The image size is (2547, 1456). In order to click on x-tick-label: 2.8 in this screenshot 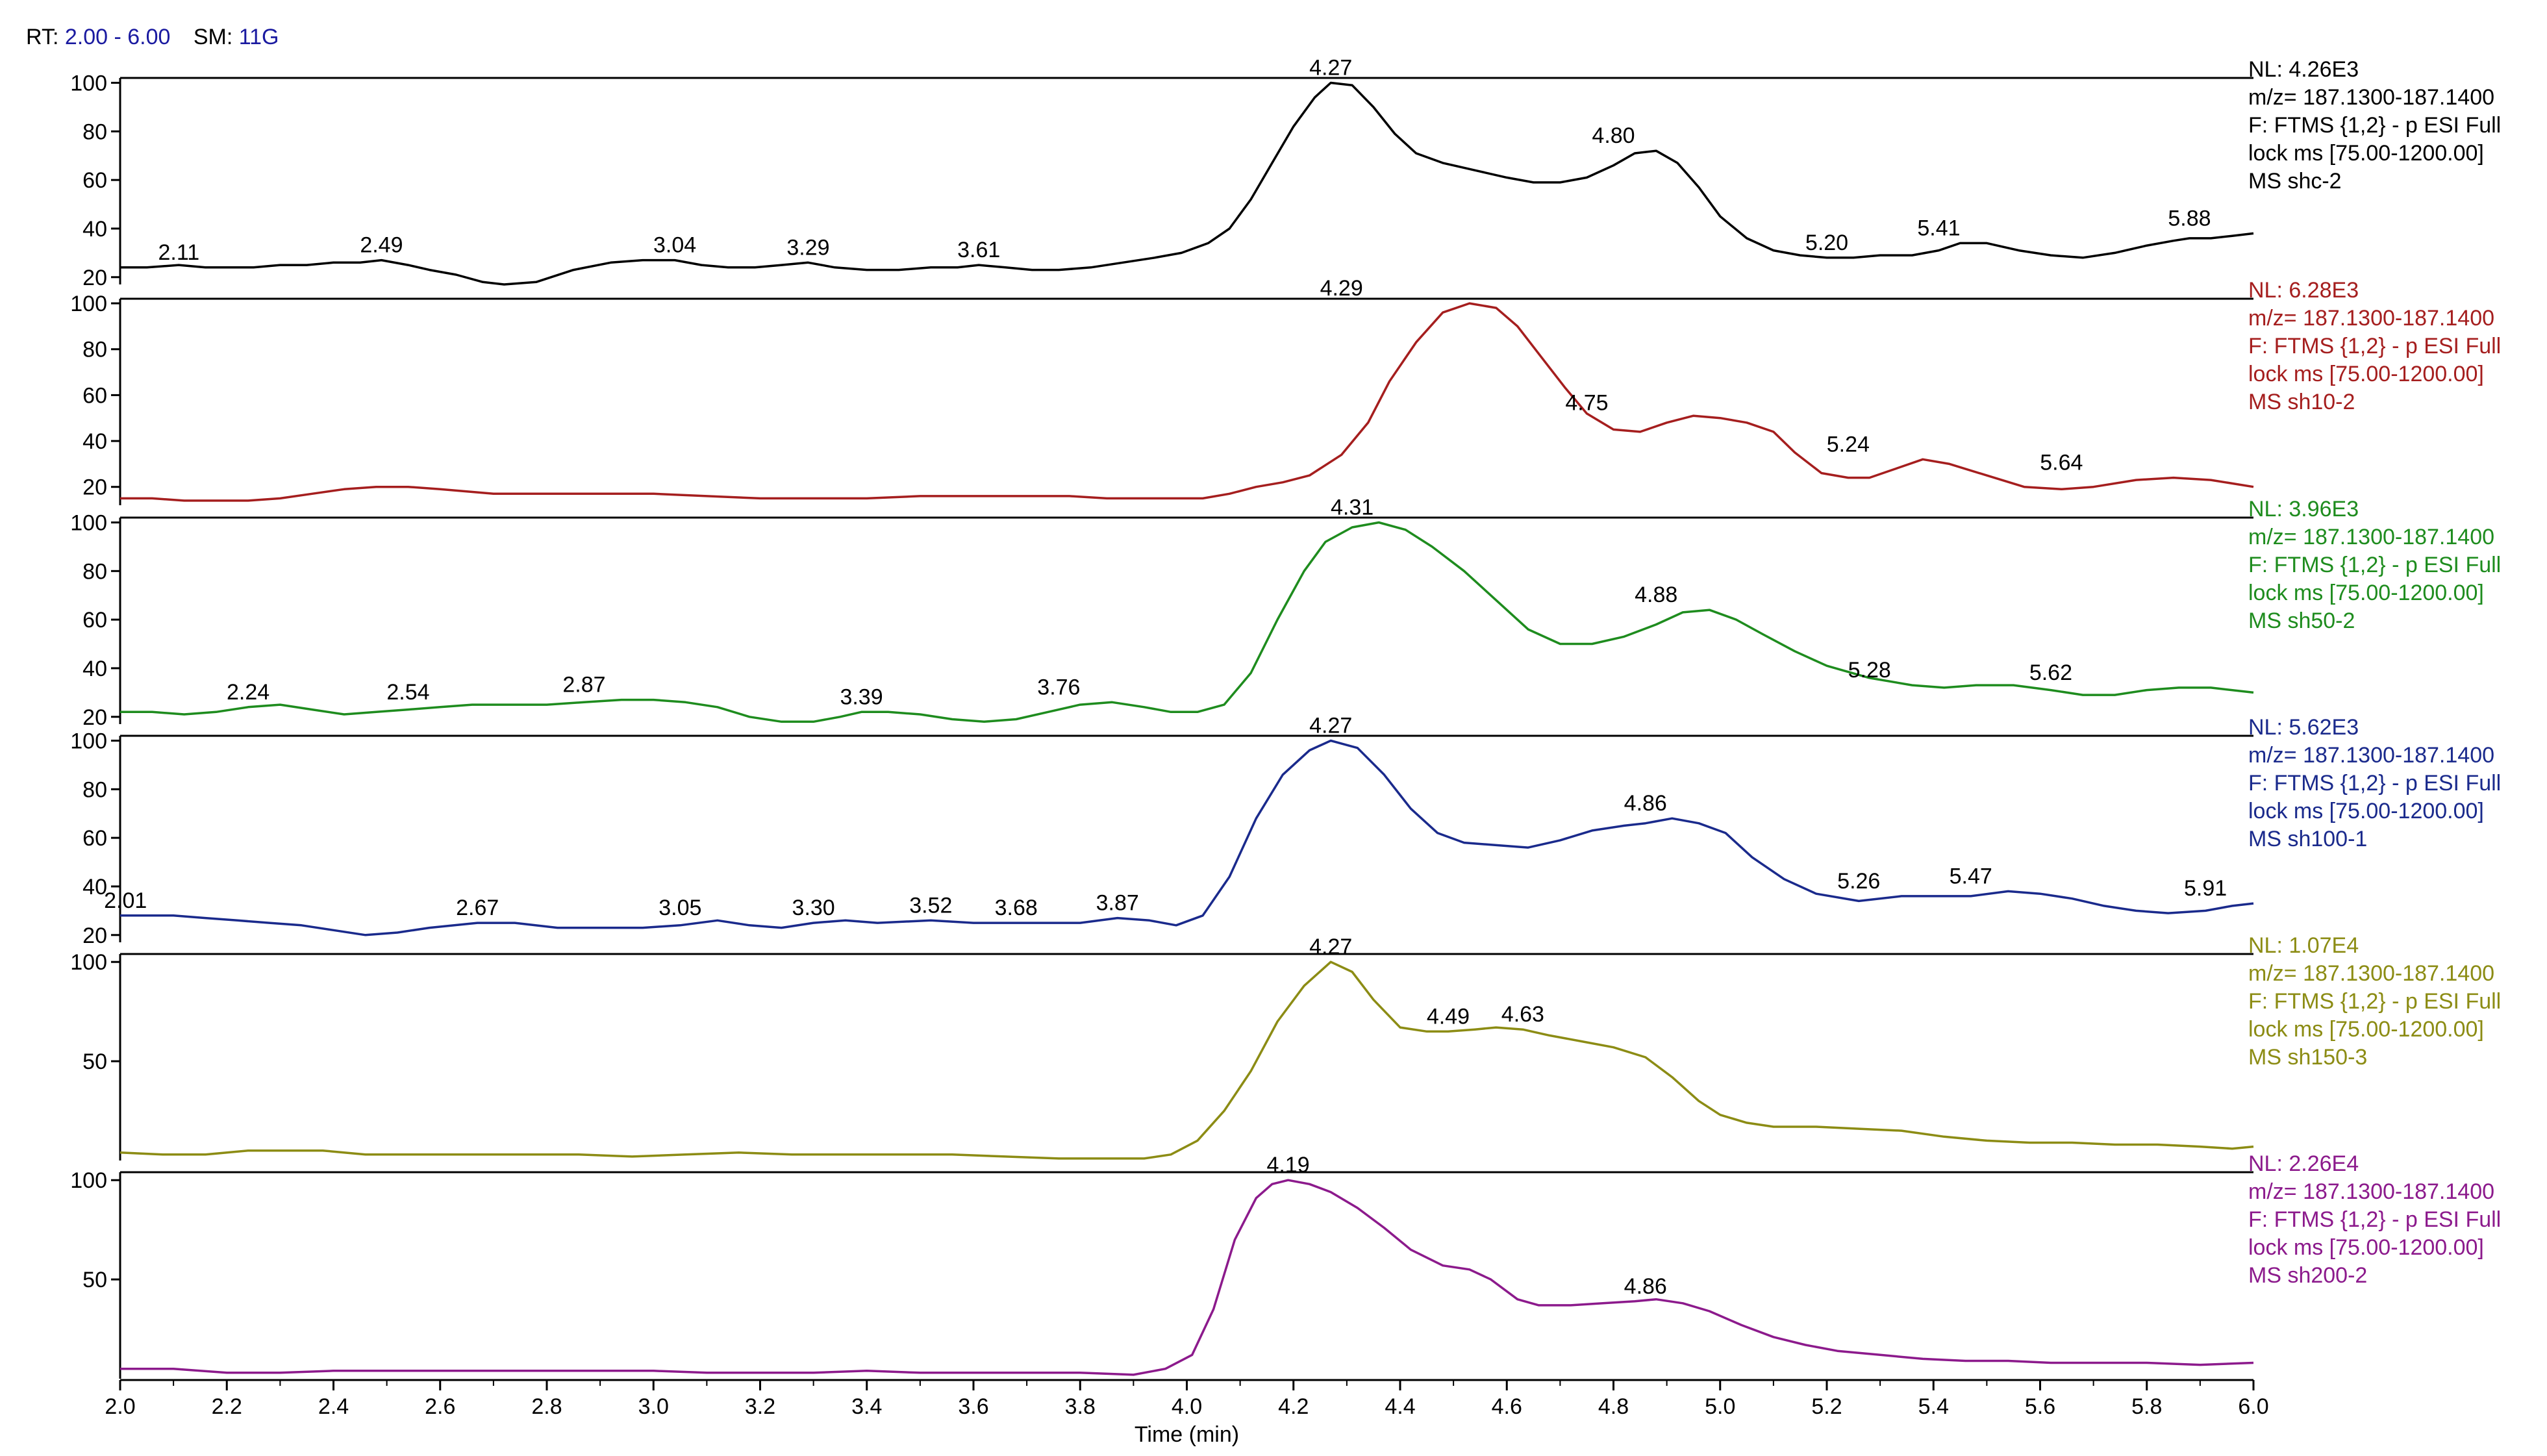, I will do `click(546, 1406)`.